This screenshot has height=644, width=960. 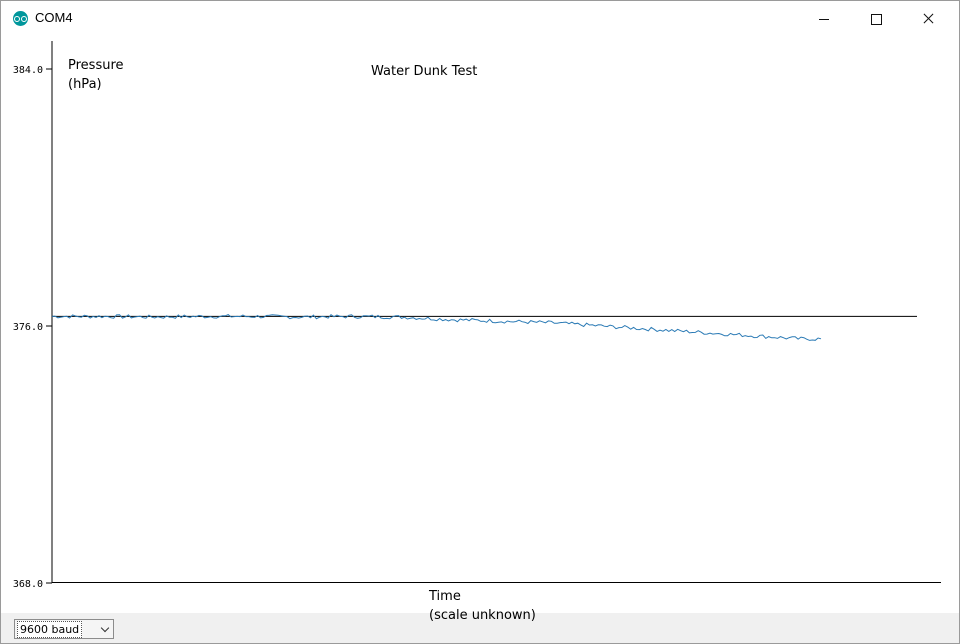 What do you see at coordinates (20, 18) in the screenshot?
I see `arduino-icon` at bounding box center [20, 18].